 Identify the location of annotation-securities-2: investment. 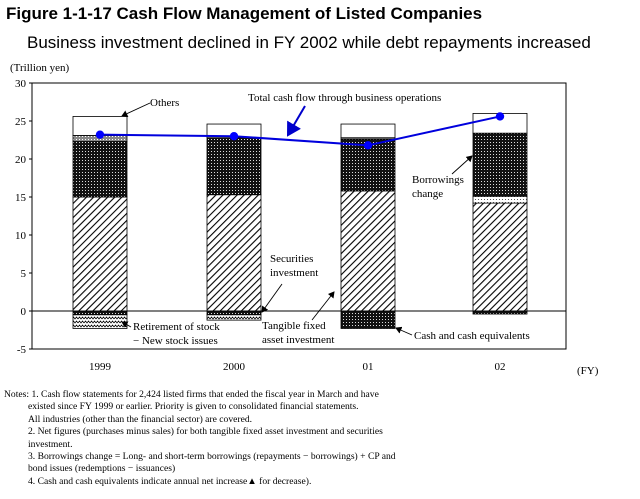
(294, 273).